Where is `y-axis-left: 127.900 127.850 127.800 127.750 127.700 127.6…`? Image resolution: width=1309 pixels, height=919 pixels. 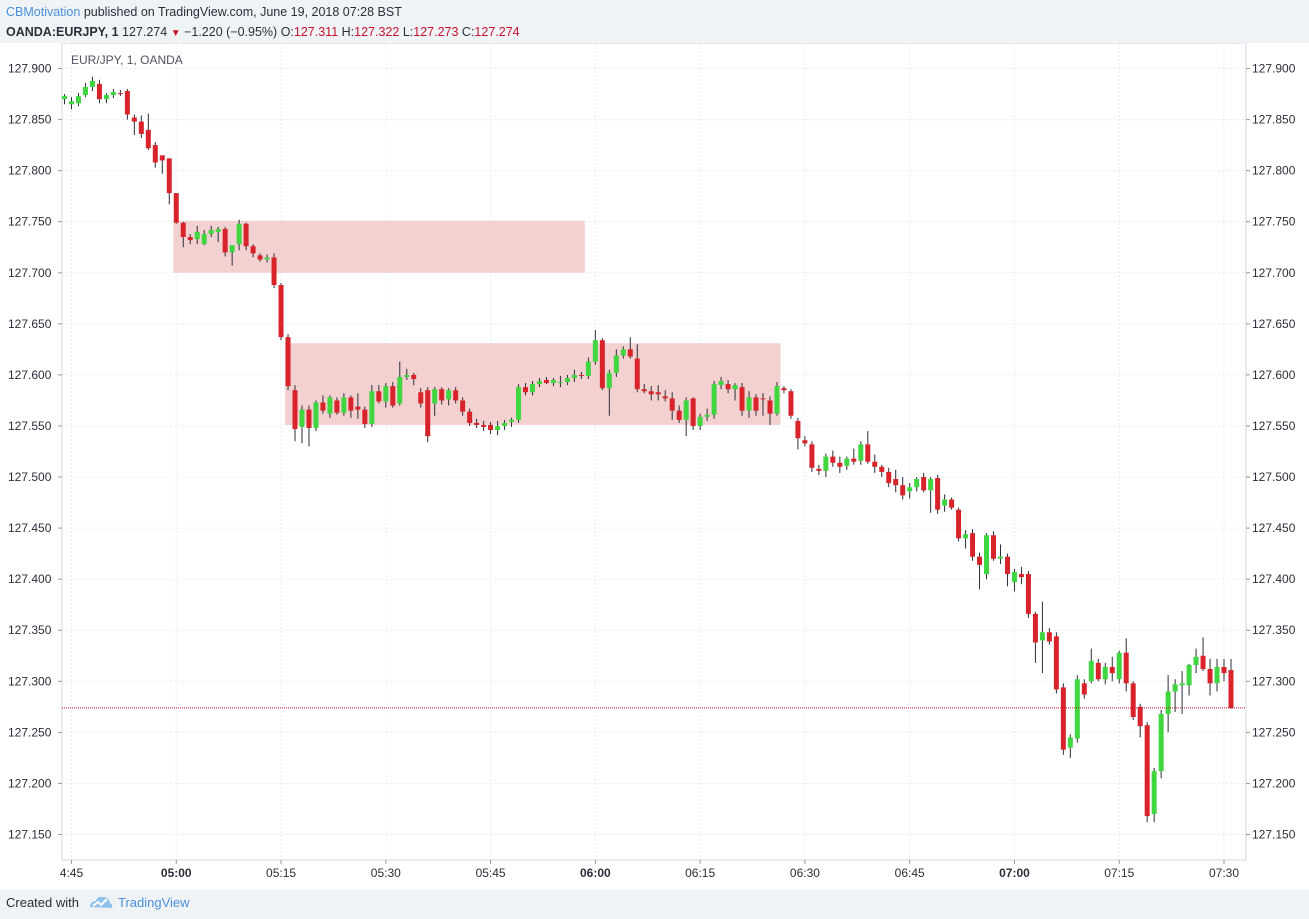 y-axis-left: 127.900 127.850 127.800 127.750 127.700 127.6… is located at coordinates (35, 451).